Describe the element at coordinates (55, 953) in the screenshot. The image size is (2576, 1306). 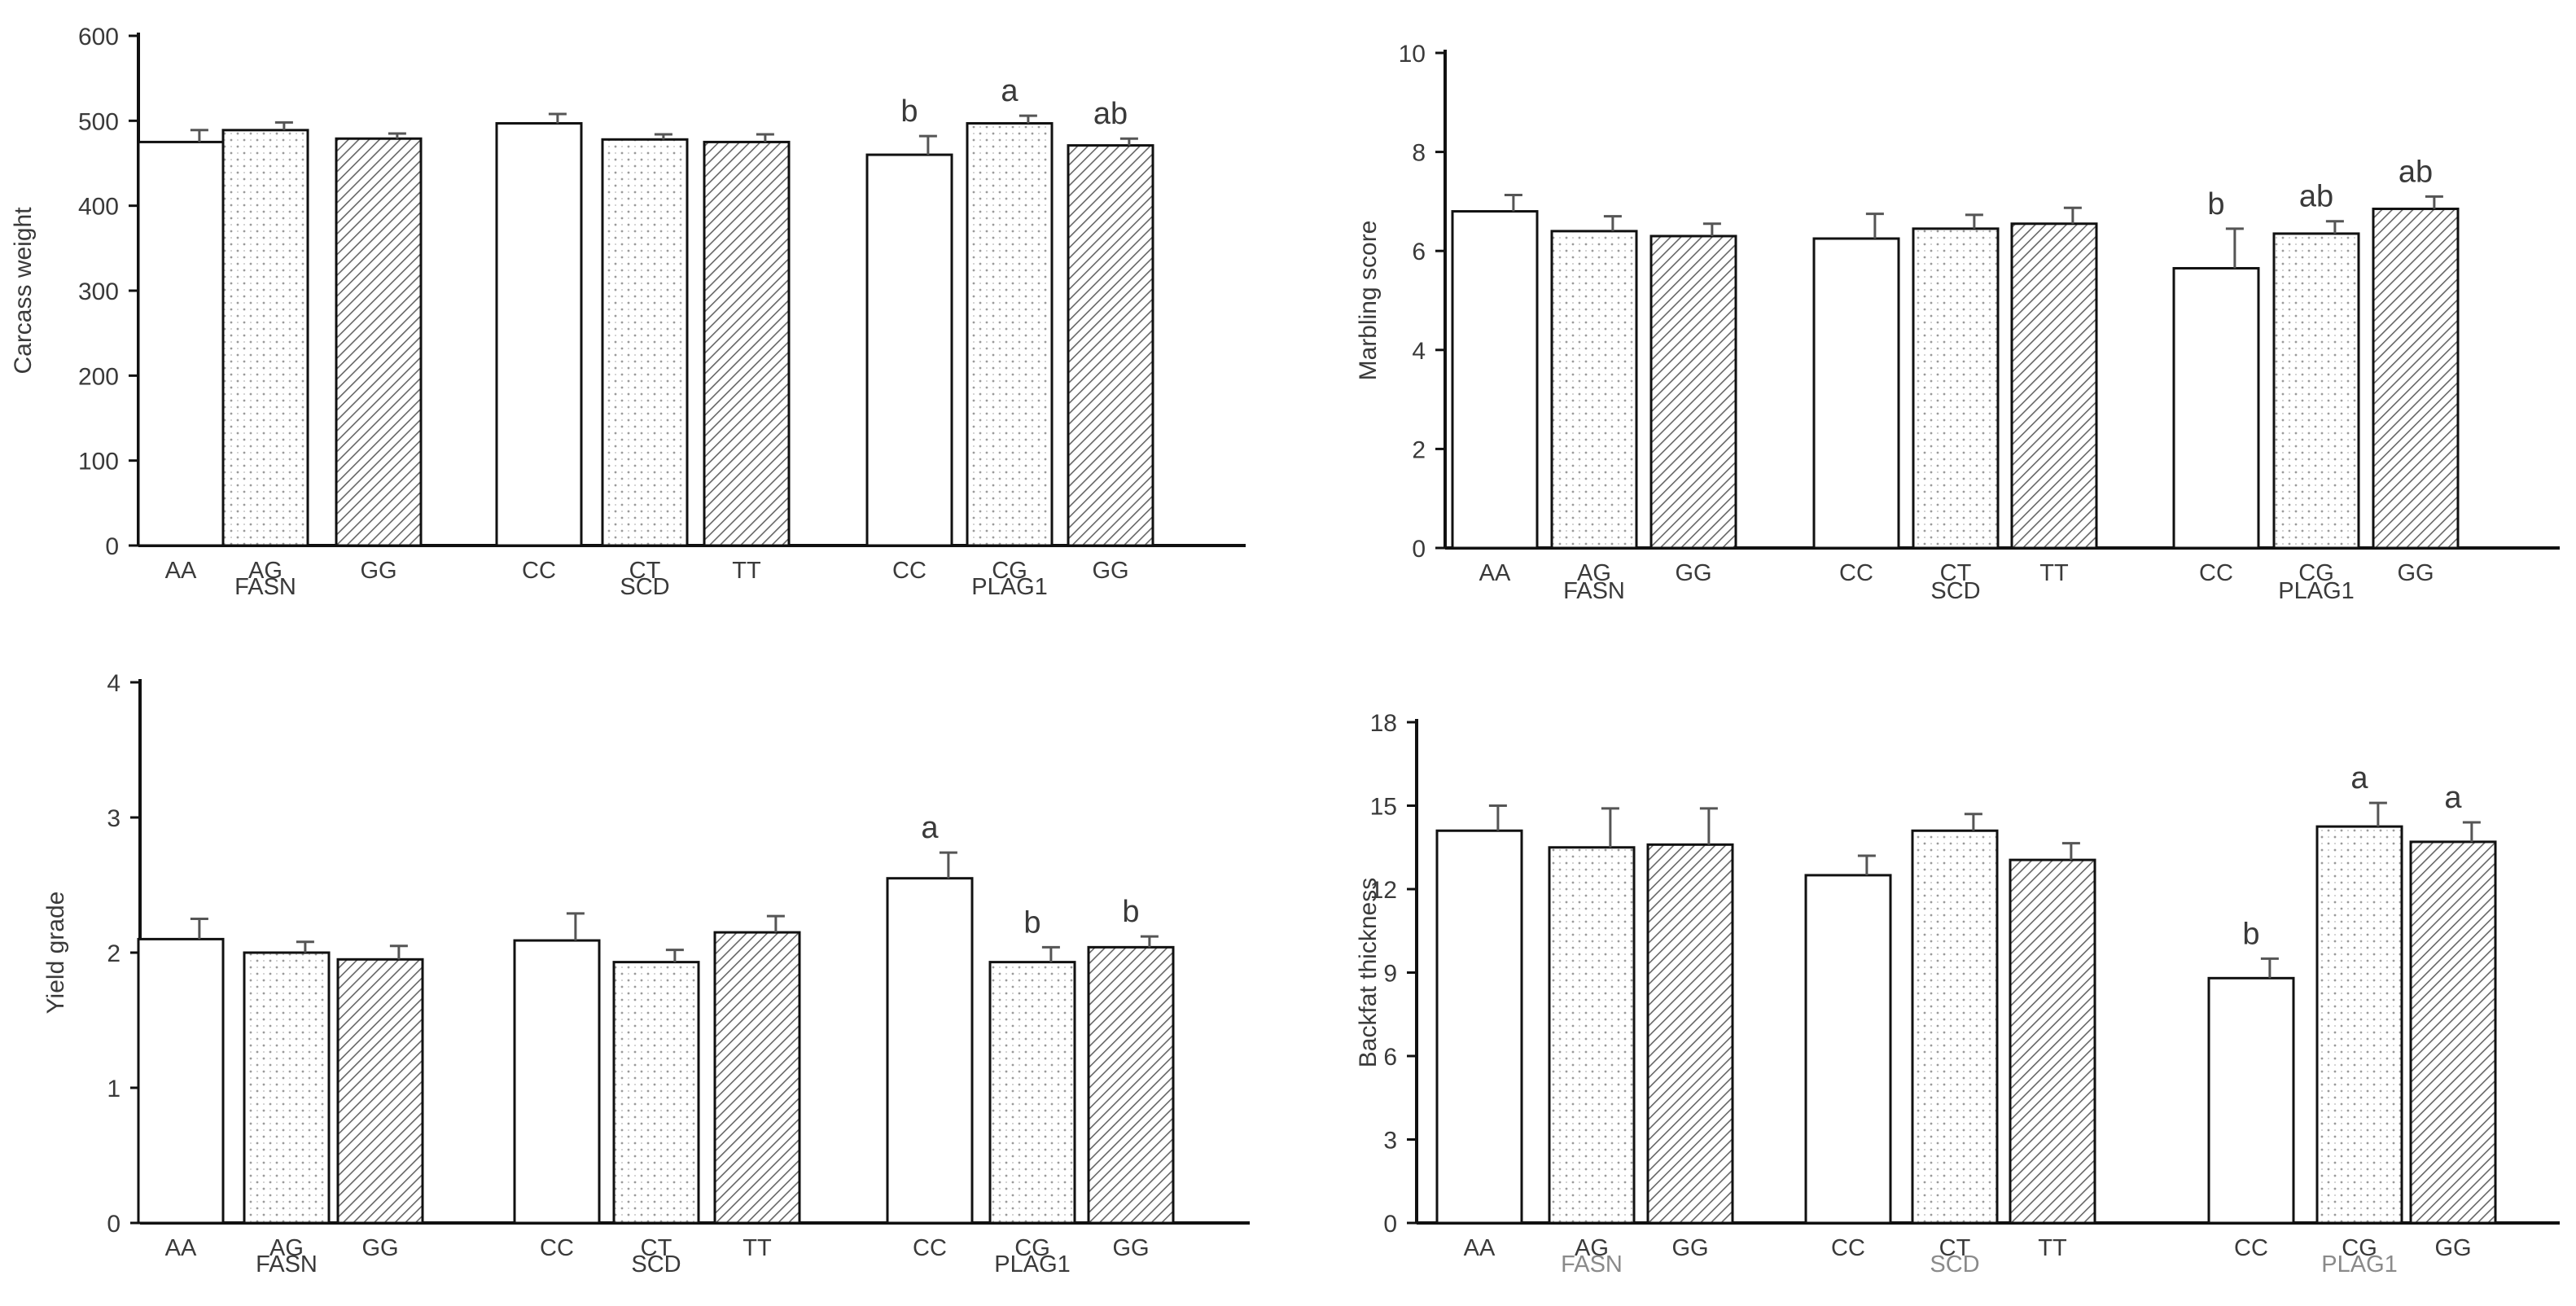
I see `y-axis-label: Yield grade` at that location.